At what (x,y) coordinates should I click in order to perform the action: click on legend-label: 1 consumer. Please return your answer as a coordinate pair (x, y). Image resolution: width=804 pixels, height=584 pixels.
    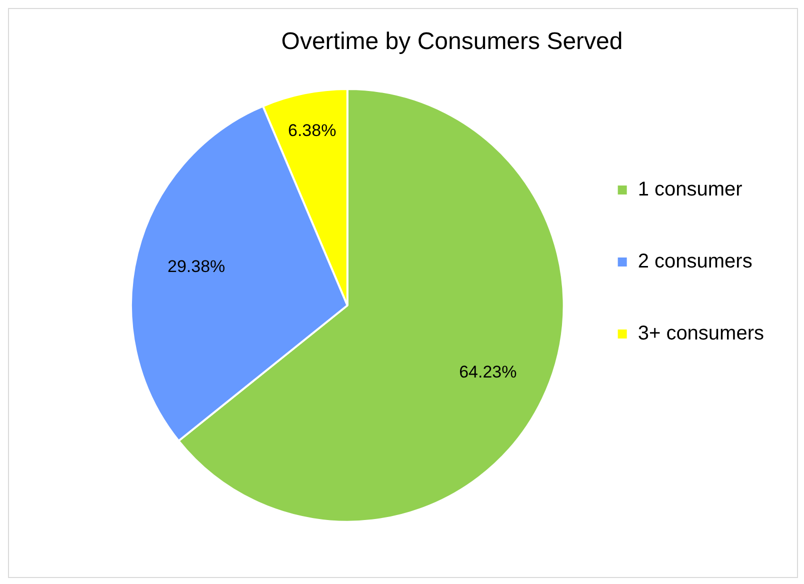
    Looking at the image, I should click on (690, 189).